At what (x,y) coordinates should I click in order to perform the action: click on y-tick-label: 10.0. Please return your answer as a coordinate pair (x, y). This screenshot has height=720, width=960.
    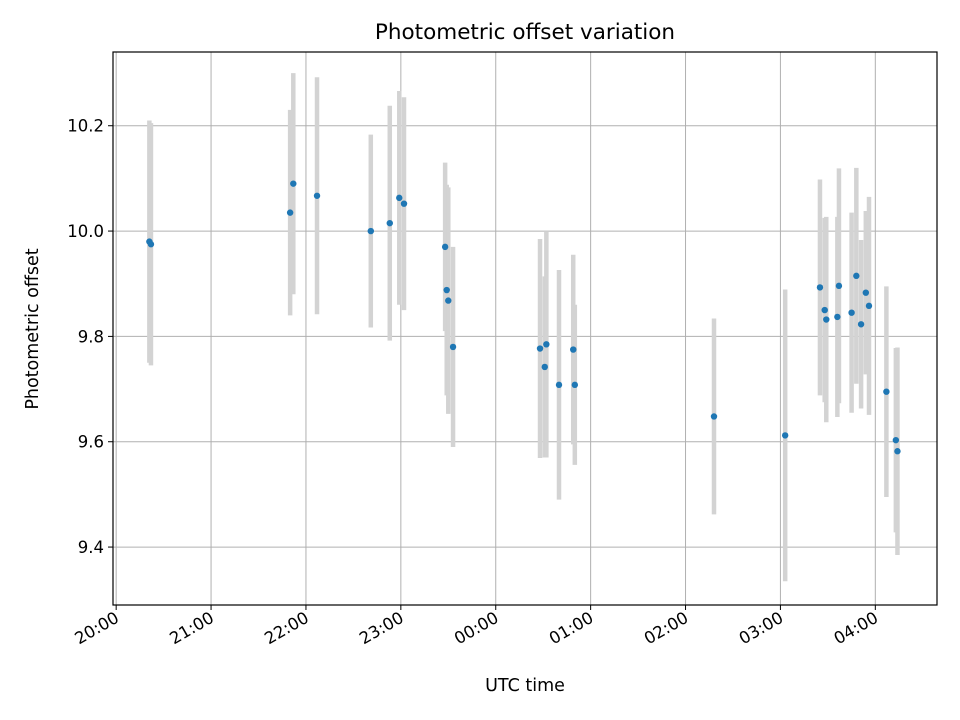
    Looking at the image, I should click on (85, 231).